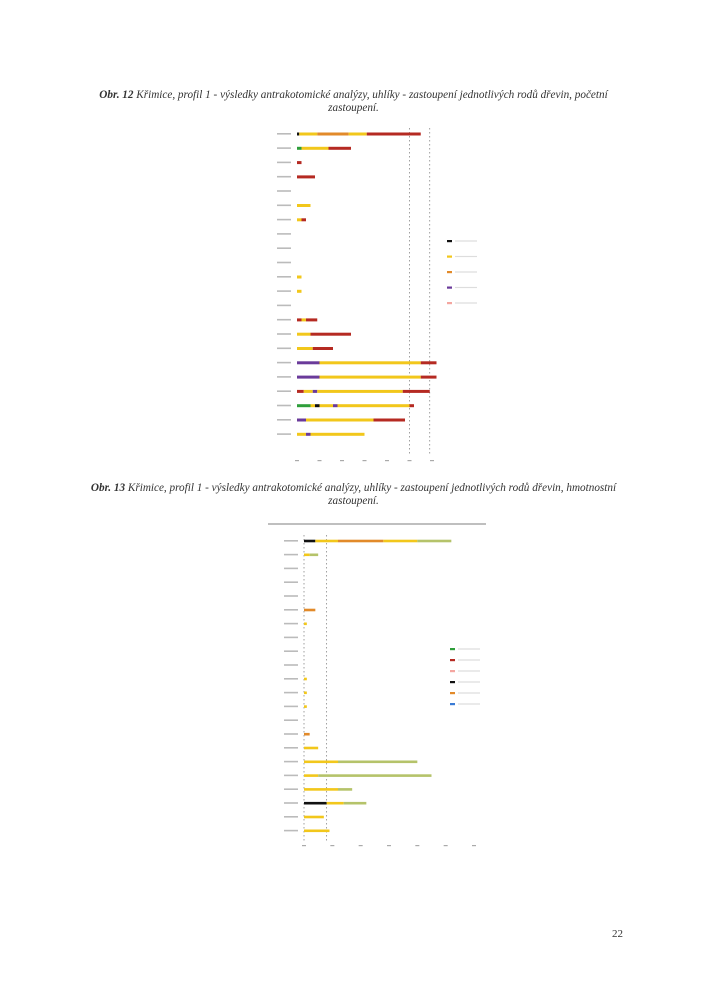 Image resolution: width=707 pixels, height=1000 pixels. What do you see at coordinates (116, 95) in the screenshot?
I see `figure-12-label: Obr. 12` at bounding box center [116, 95].